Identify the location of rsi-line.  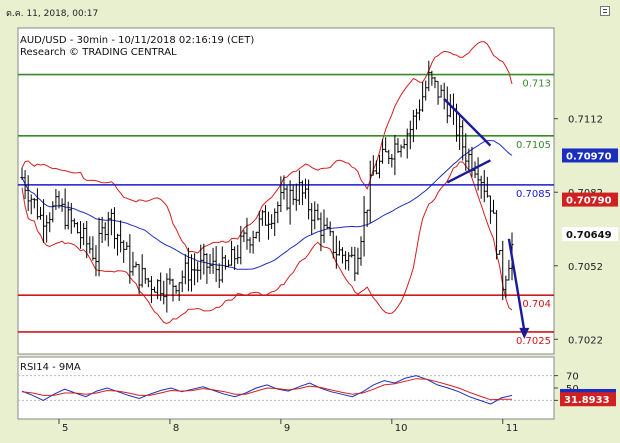
(267, 390).